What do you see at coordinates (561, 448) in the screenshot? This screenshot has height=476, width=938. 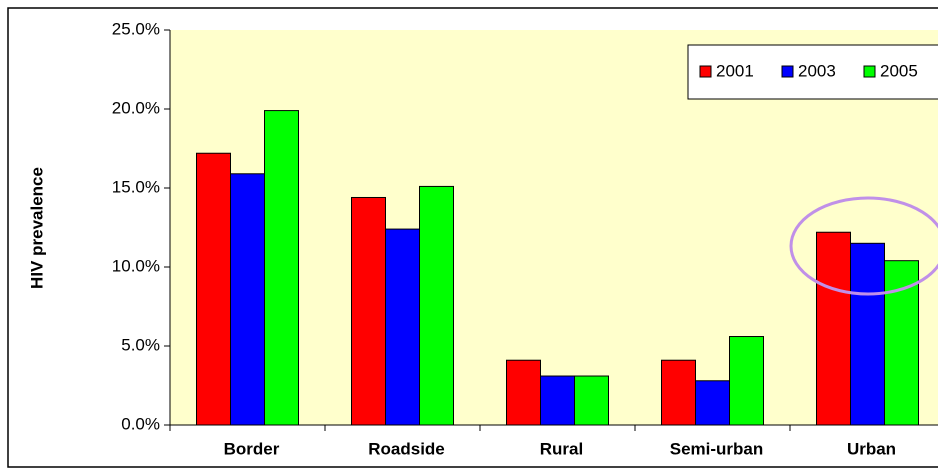 I see `x-tick-label: Rural` at bounding box center [561, 448].